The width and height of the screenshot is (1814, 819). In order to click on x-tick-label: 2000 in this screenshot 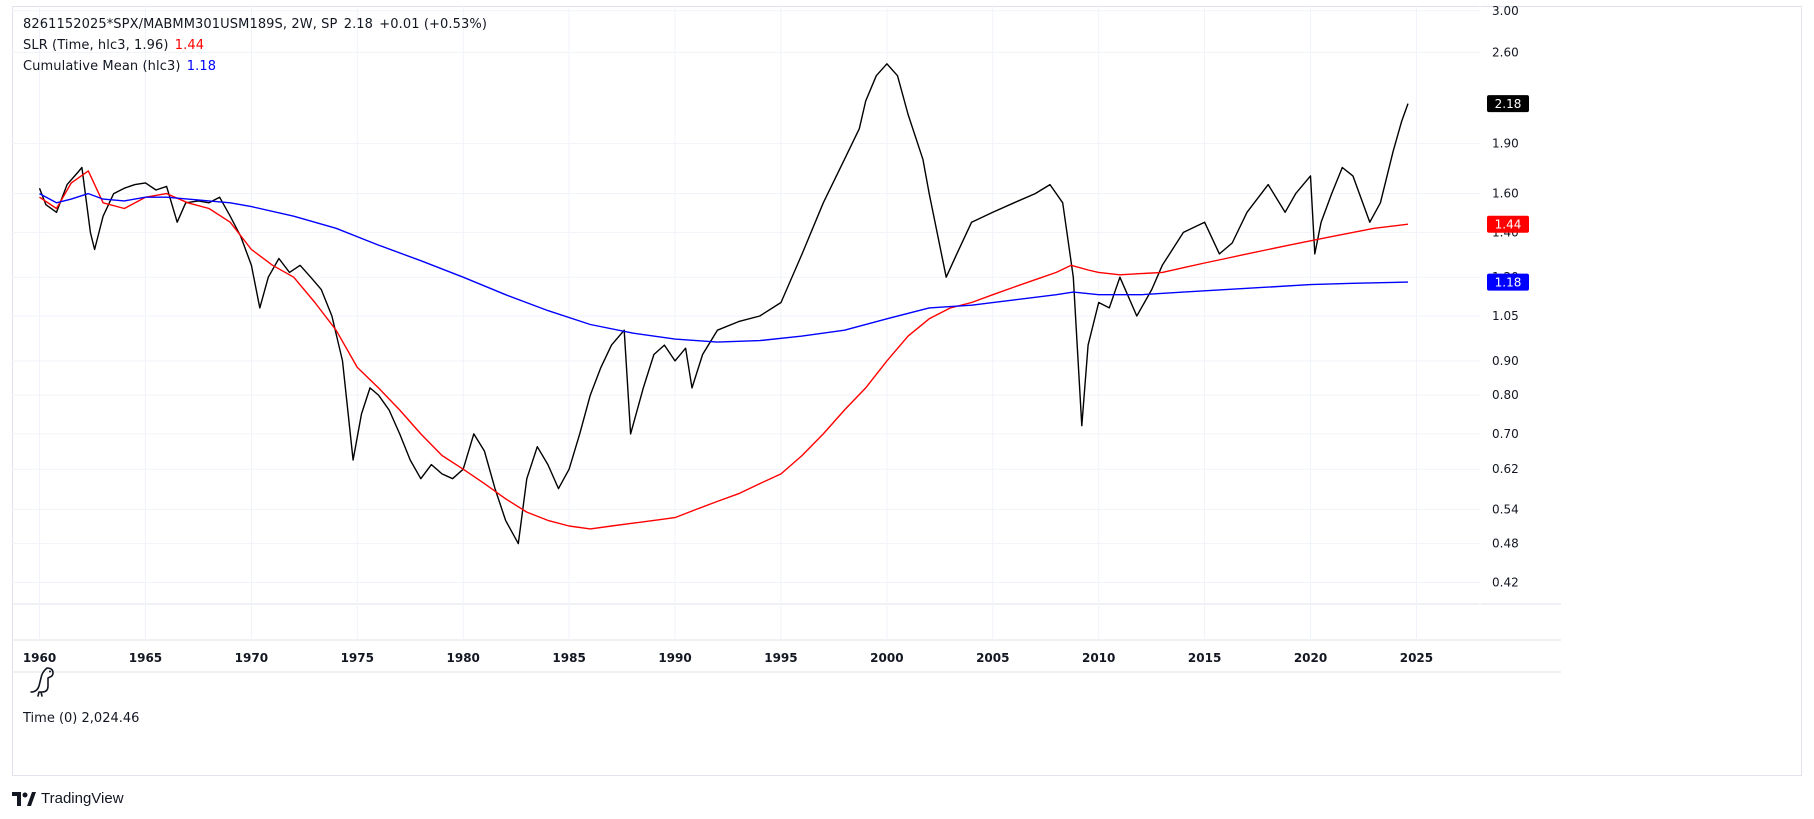, I will do `click(886, 658)`.